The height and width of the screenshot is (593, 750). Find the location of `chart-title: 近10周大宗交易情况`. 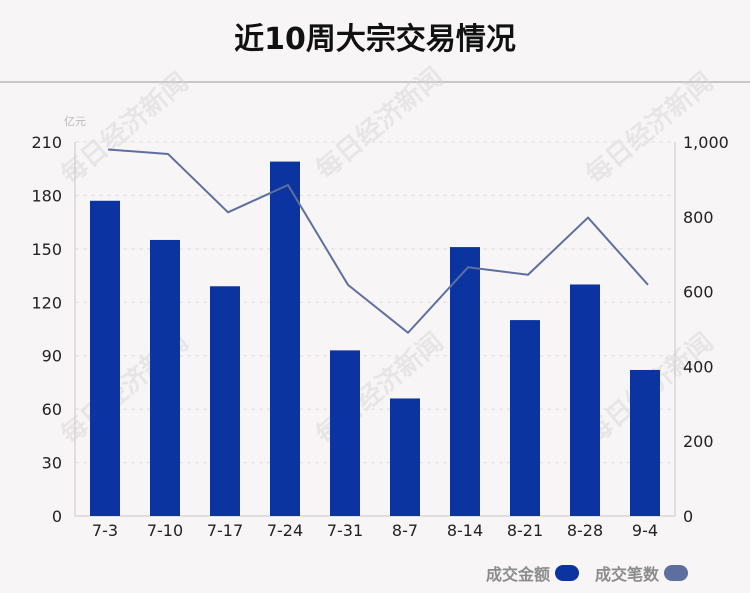

chart-title: 近10周大宗交易情况 is located at coordinates (375, 39).